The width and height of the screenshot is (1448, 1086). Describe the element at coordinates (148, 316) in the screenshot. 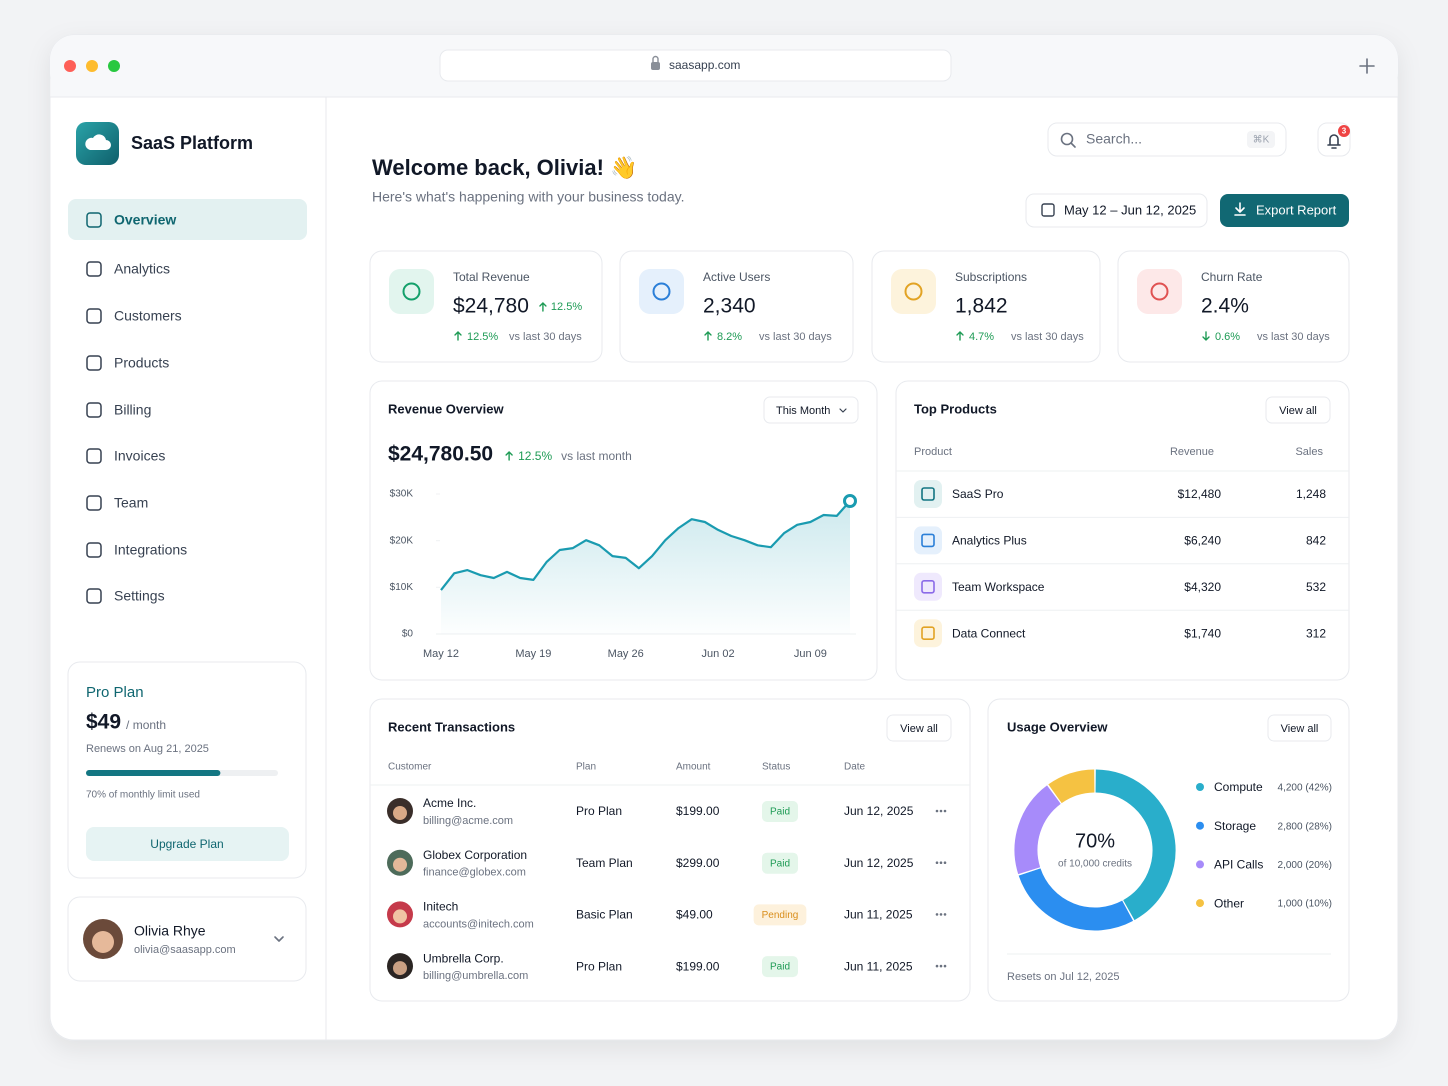

I see `nav-item: Customers` at that location.